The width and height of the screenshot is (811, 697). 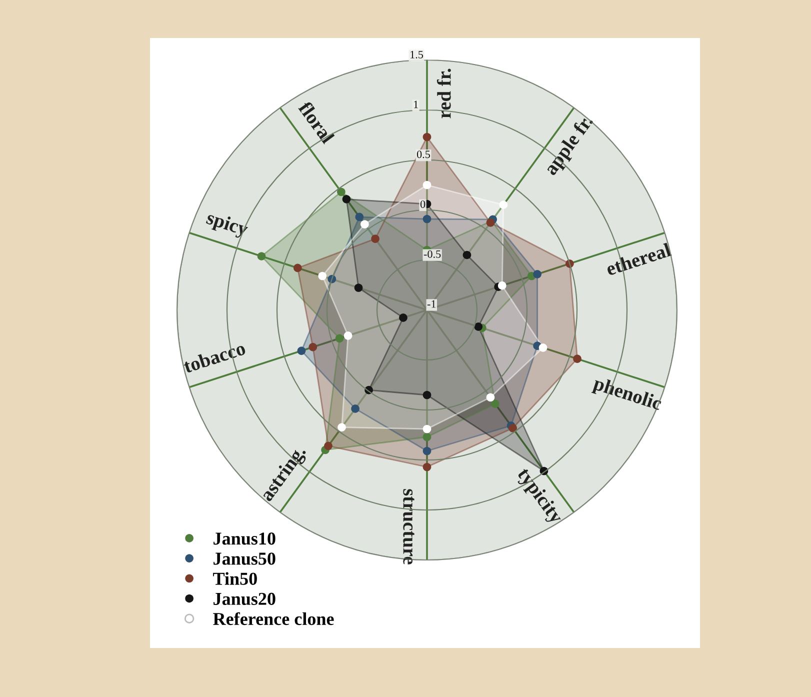 What do you see at coordinates (432, 254) in the screenshot?
I see `y-tick-label: -0.5` at bounding box center [432, 254].